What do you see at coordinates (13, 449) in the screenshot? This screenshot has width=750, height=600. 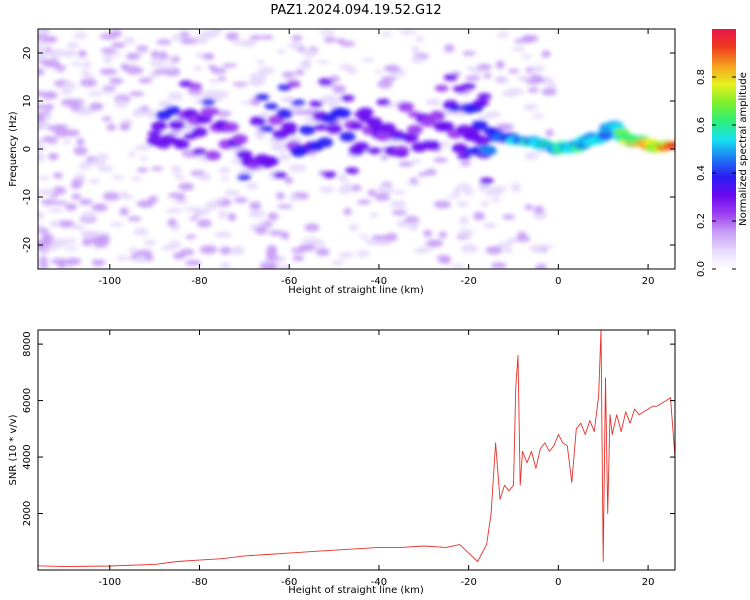 I see `snr-ylabel: SNR (10 * v/v)` at bounding box center [13, 449].